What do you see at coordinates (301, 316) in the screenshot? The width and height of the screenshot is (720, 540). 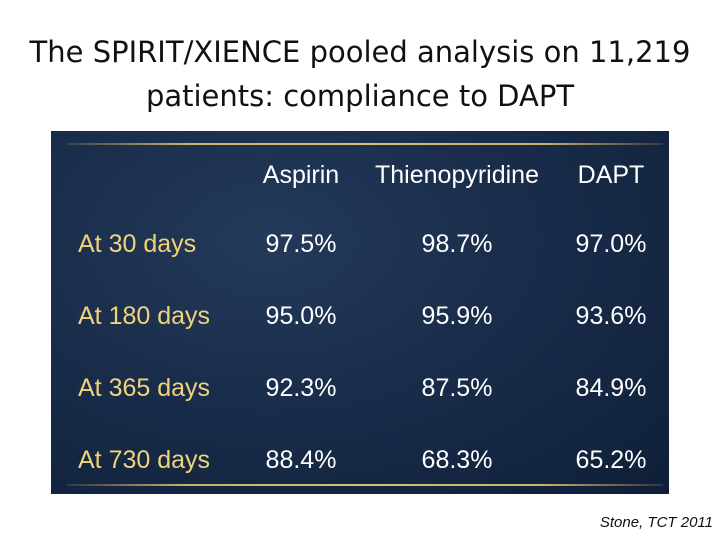 I see `table-cell: 95.0%` at bounding box center [301, 316].